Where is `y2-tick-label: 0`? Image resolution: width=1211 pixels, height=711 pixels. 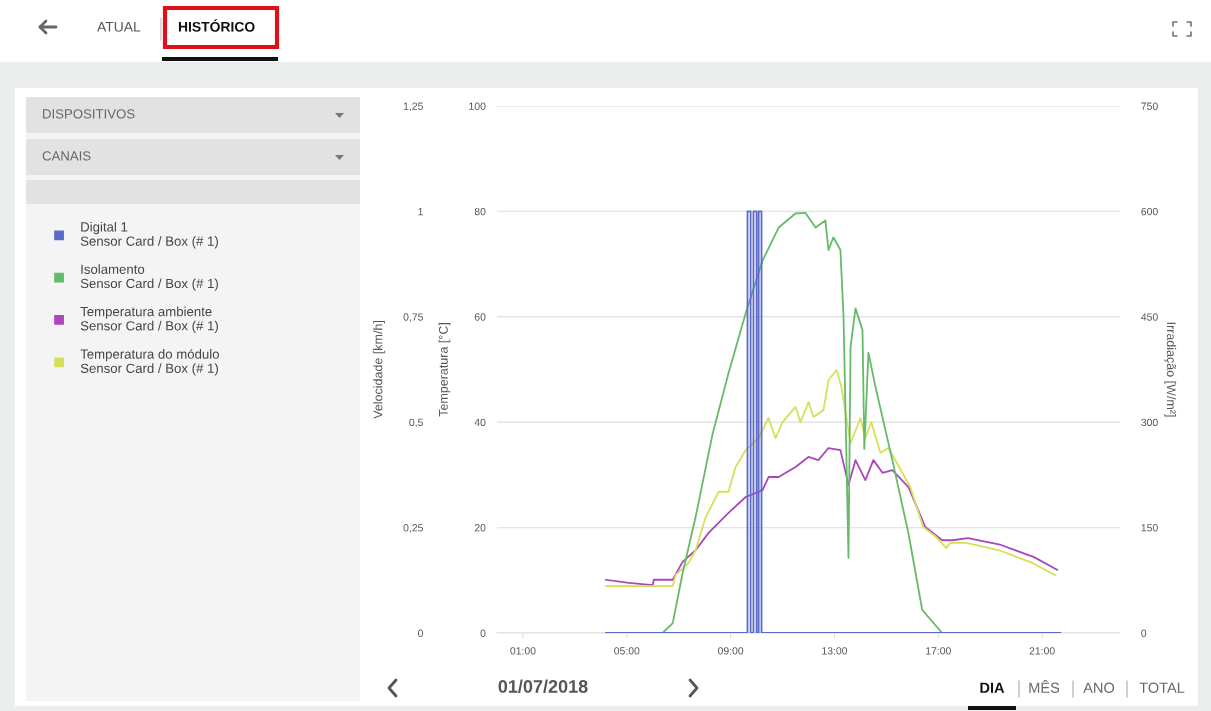 y2-tick-label: 0 is located at coordinates (1144, 633).